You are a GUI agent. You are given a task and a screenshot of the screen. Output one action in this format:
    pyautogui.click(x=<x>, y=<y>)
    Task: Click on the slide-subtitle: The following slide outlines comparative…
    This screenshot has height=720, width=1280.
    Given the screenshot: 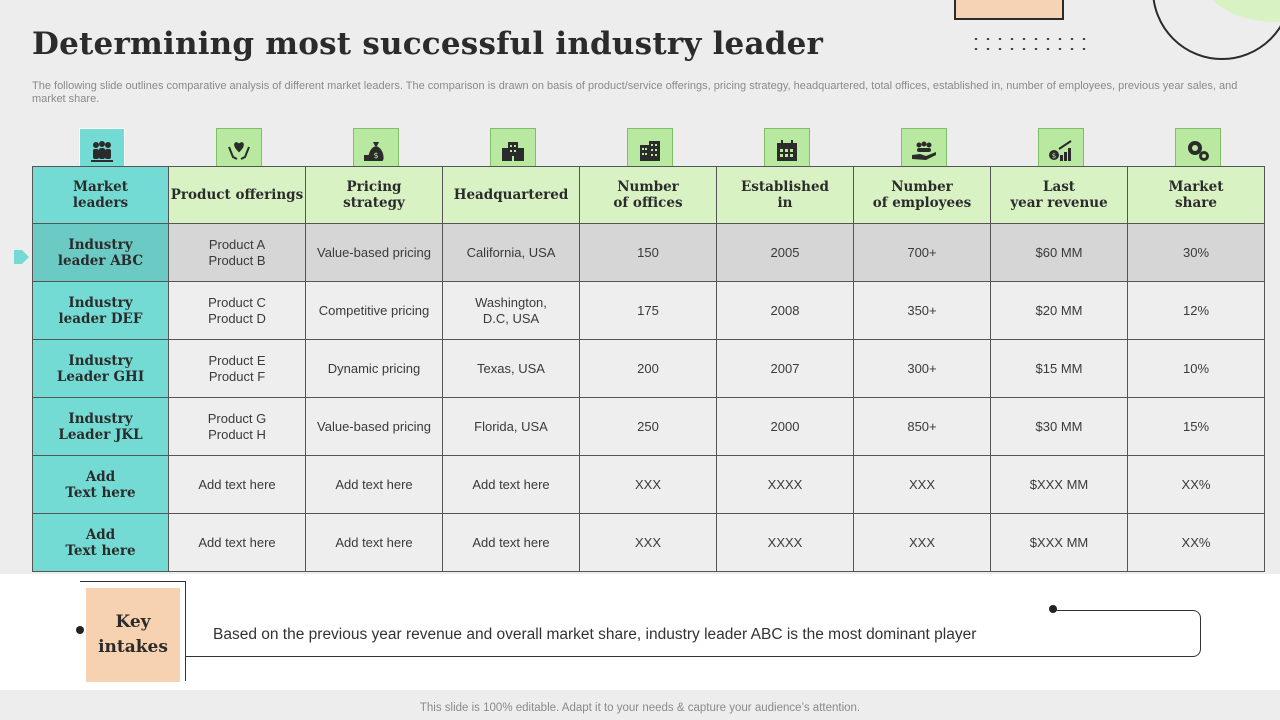 What is the action you would take?
    pyautogui.click(x=635, y=92)
    